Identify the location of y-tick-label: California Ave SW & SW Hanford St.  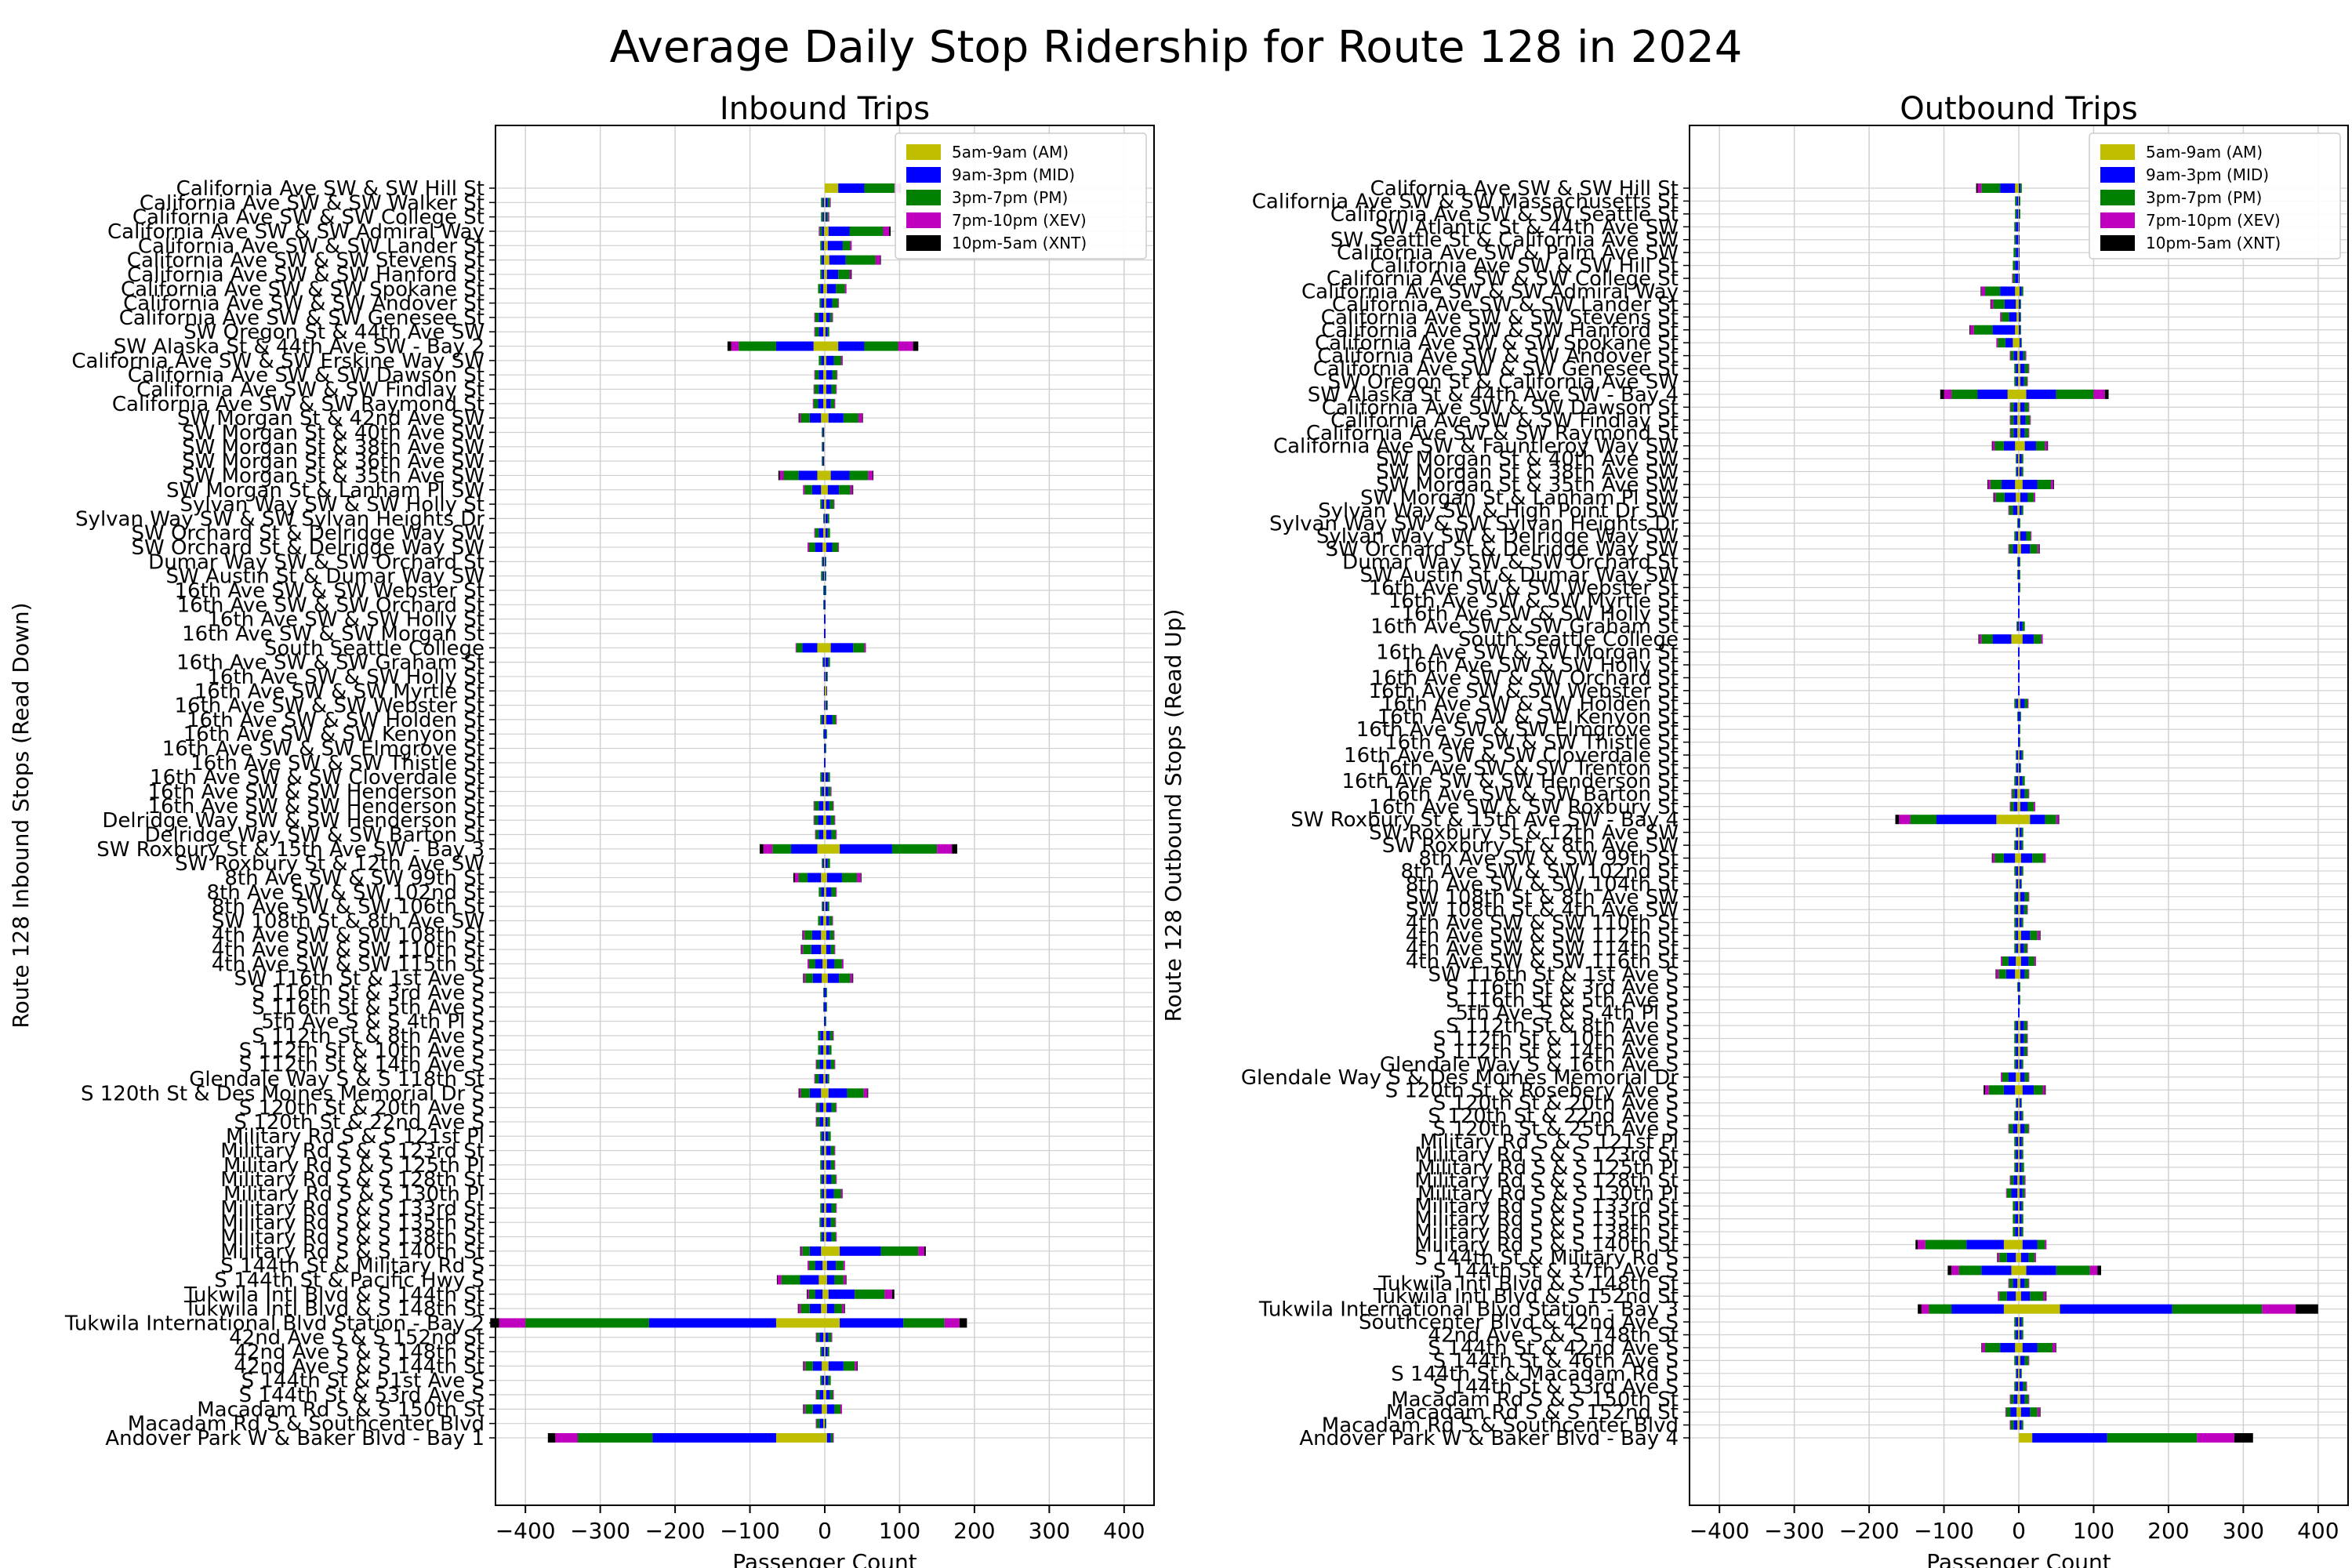
(306, 275).